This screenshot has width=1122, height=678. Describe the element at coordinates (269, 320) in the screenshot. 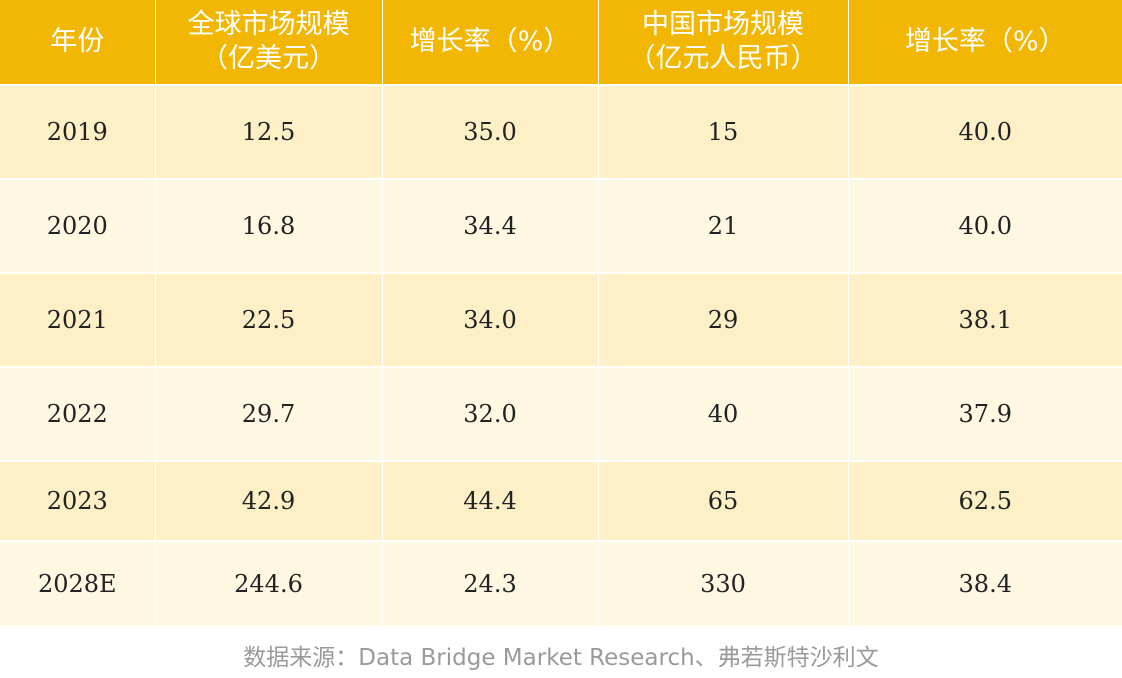

I see `cell-global-size: 22.5` at that location.